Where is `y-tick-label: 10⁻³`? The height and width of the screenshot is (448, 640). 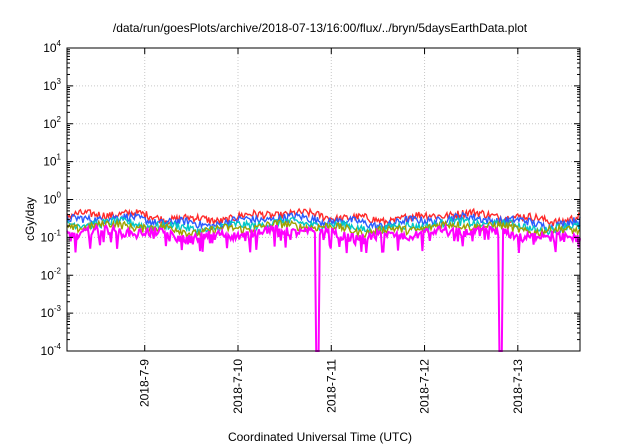 y-tick-label: 10⁻³ is located at coordinates (51, 312).